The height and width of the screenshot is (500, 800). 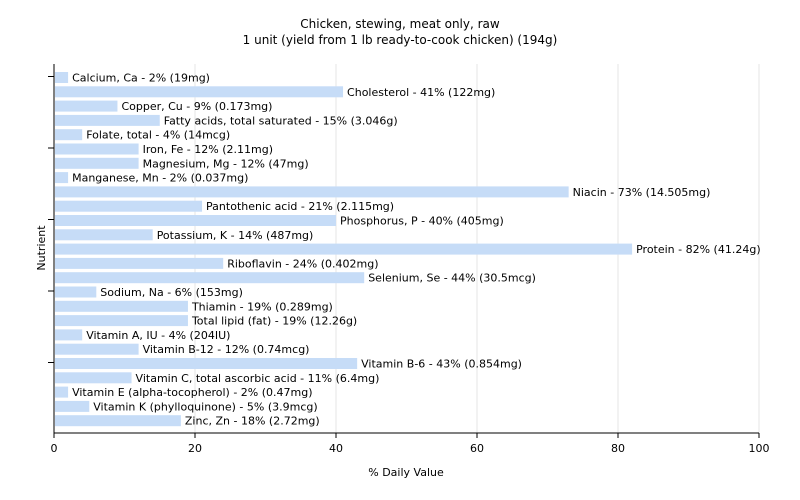 What do you see at coordinates (400, 24) in the screenshot?
I see `chart-title: Chicken, stewing, meat only, raw` at bounding box center [400, 24].